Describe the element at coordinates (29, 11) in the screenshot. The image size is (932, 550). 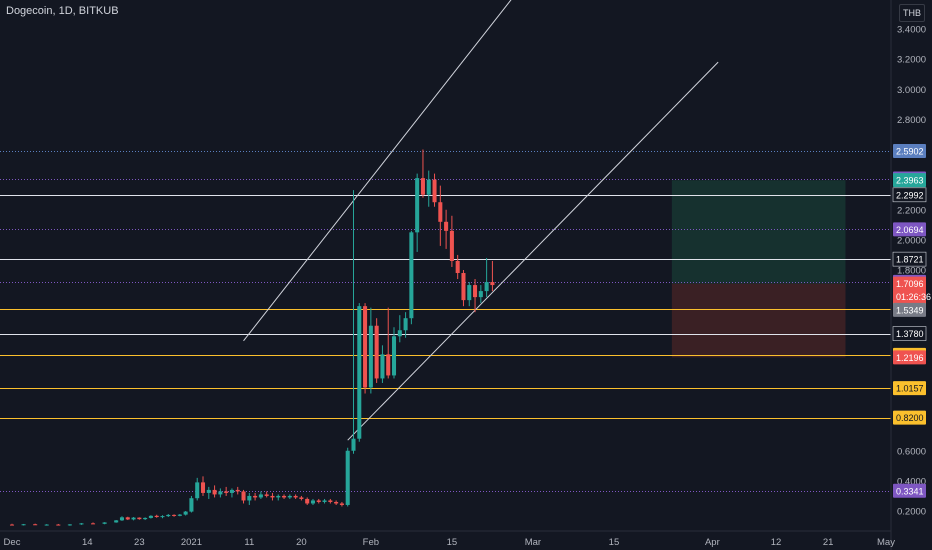
I see `symbol-name: Dogecoin` at that location.